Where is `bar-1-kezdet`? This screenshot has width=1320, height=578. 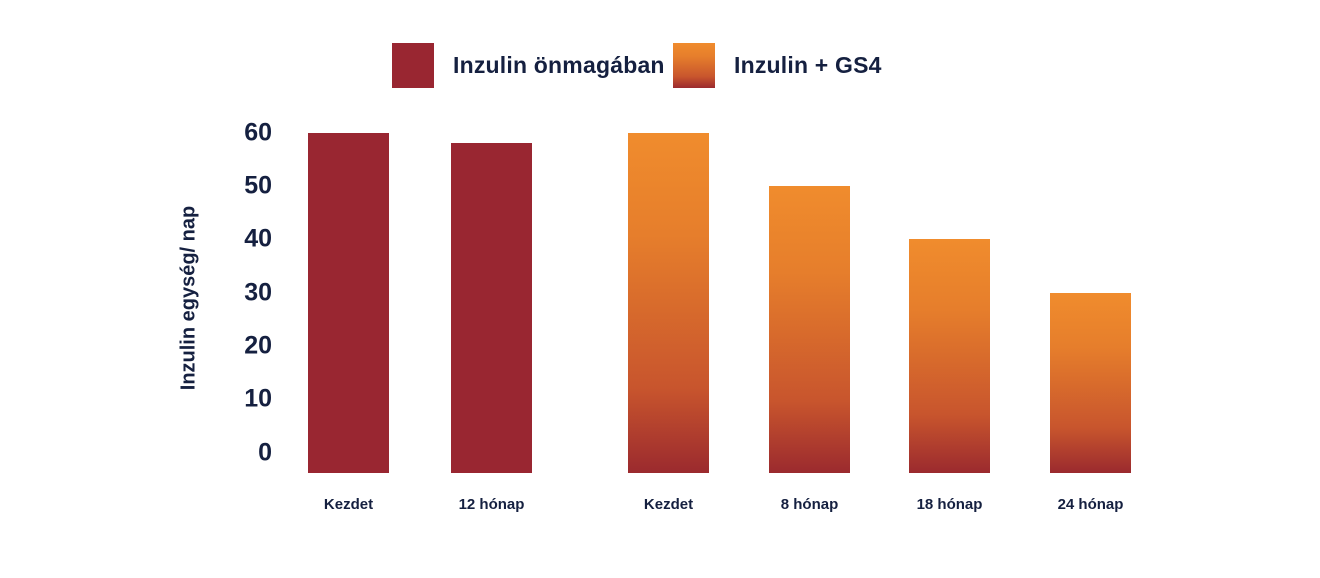 bar-1-kezdet is located at coordinates (348, 302).